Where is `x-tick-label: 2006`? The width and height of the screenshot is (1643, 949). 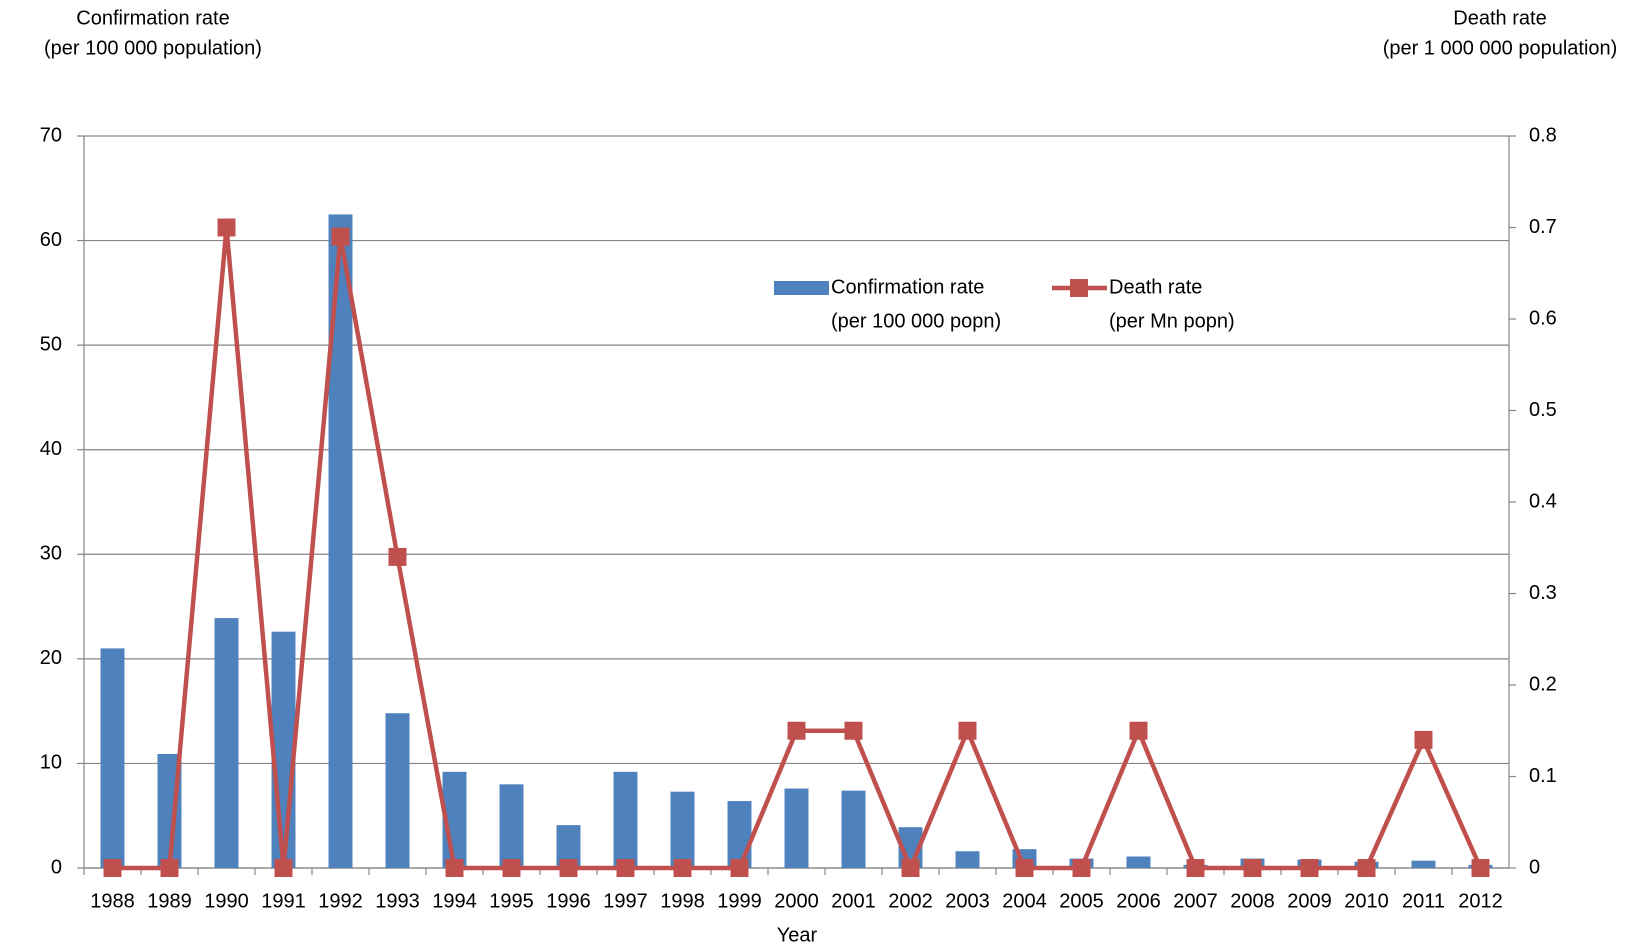 x-tick-label: 2006 is located at coordinates (1138, 901).